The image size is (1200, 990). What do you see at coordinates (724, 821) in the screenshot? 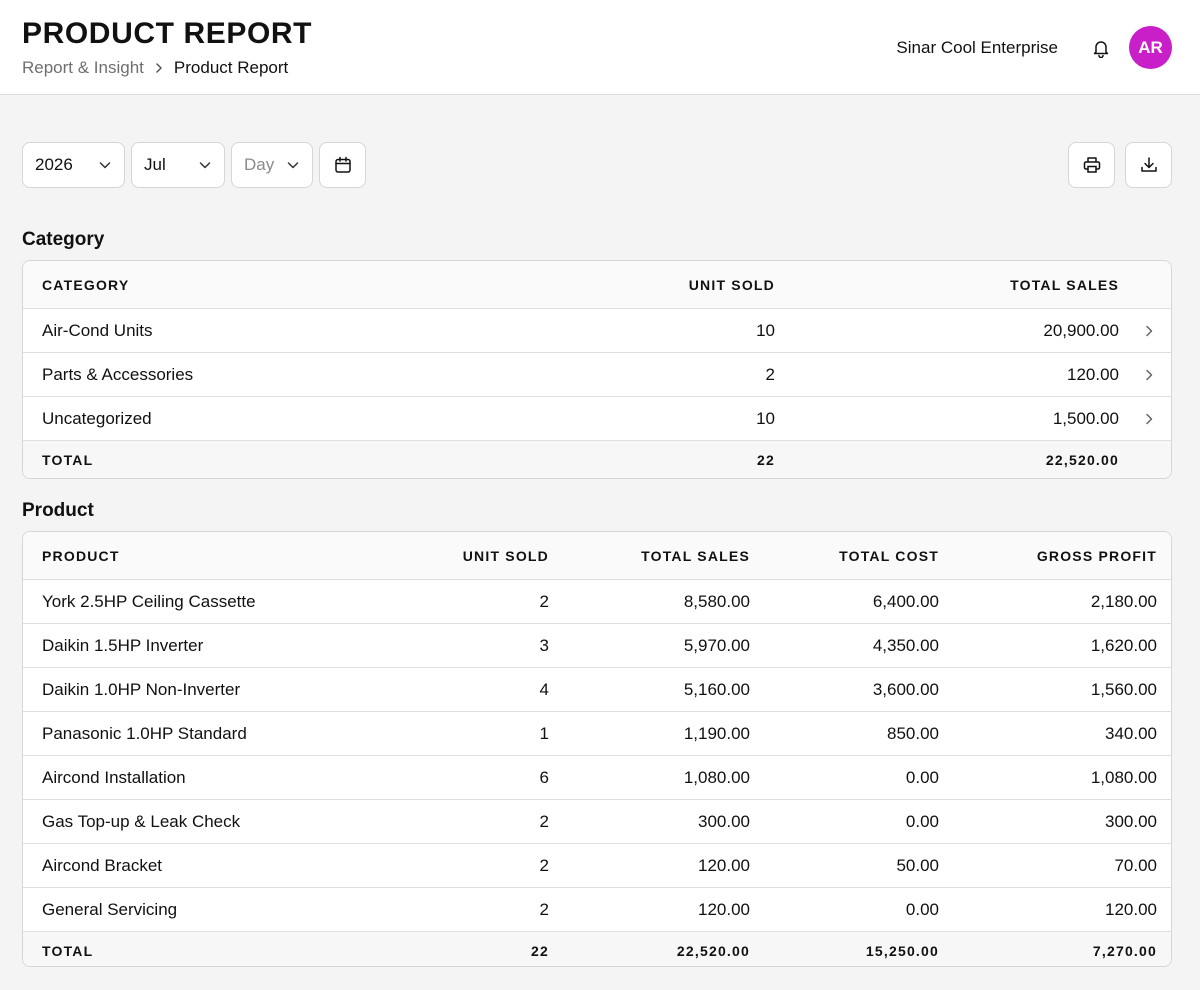
I see `total-sales-value: 300.00` at bounding box center [724, 821].